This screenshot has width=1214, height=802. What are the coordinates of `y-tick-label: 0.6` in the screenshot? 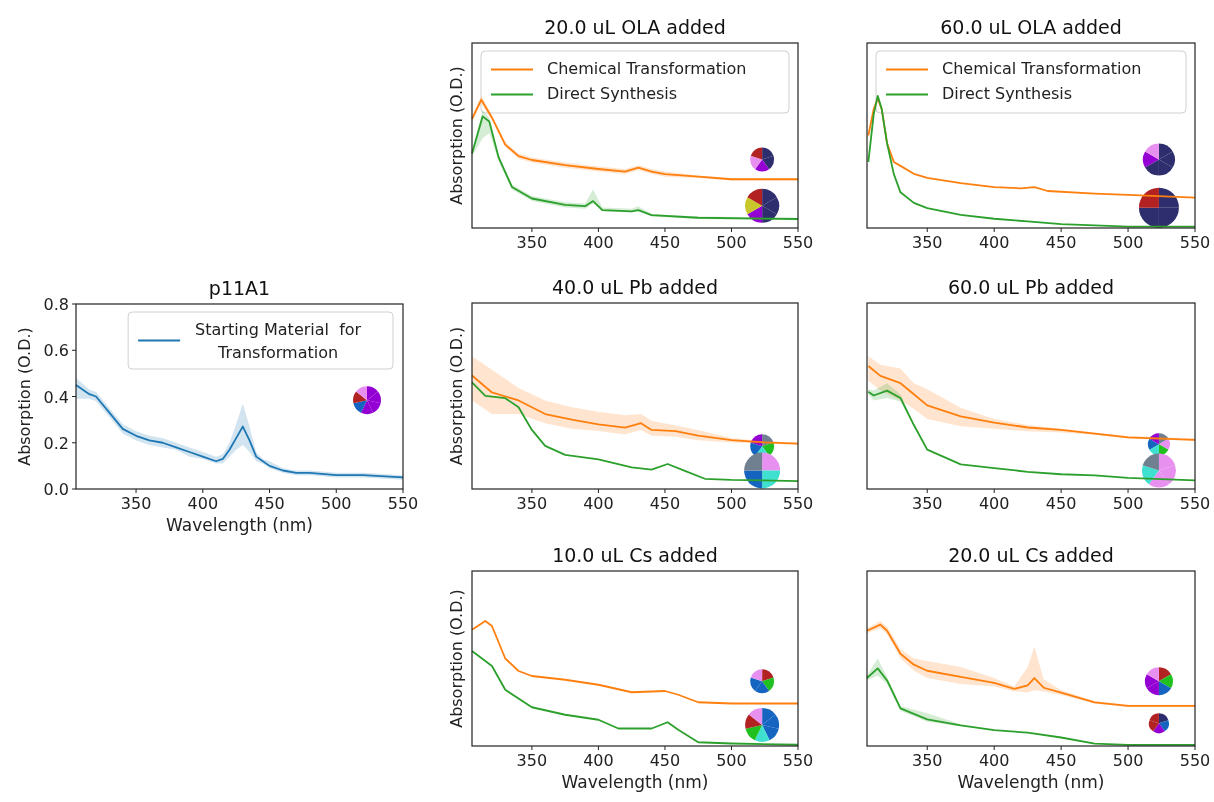 It's located at (56, 351).